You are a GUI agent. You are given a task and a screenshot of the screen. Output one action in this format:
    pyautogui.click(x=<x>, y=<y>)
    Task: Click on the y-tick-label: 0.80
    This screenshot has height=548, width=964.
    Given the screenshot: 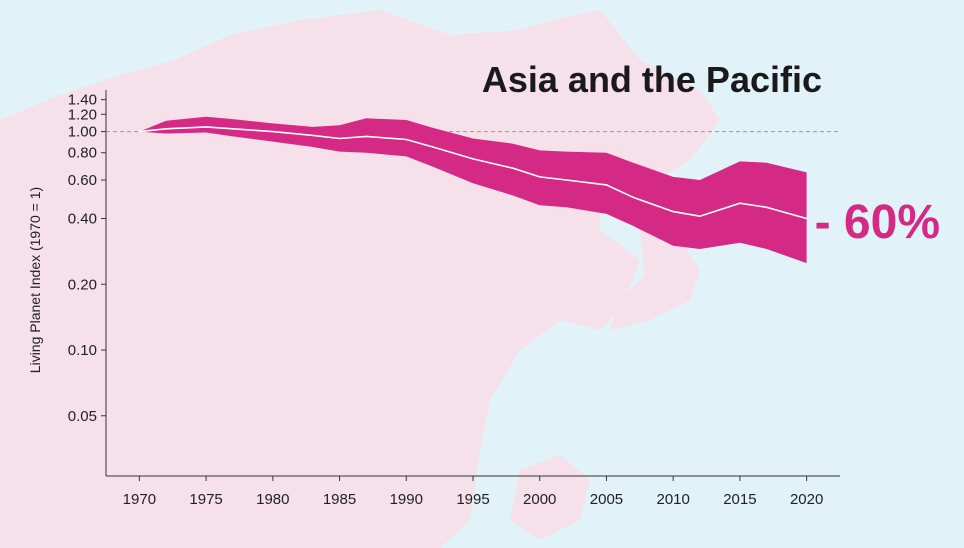 What is the action you would take?
    pyautogui.click(x=82, y=153)
    